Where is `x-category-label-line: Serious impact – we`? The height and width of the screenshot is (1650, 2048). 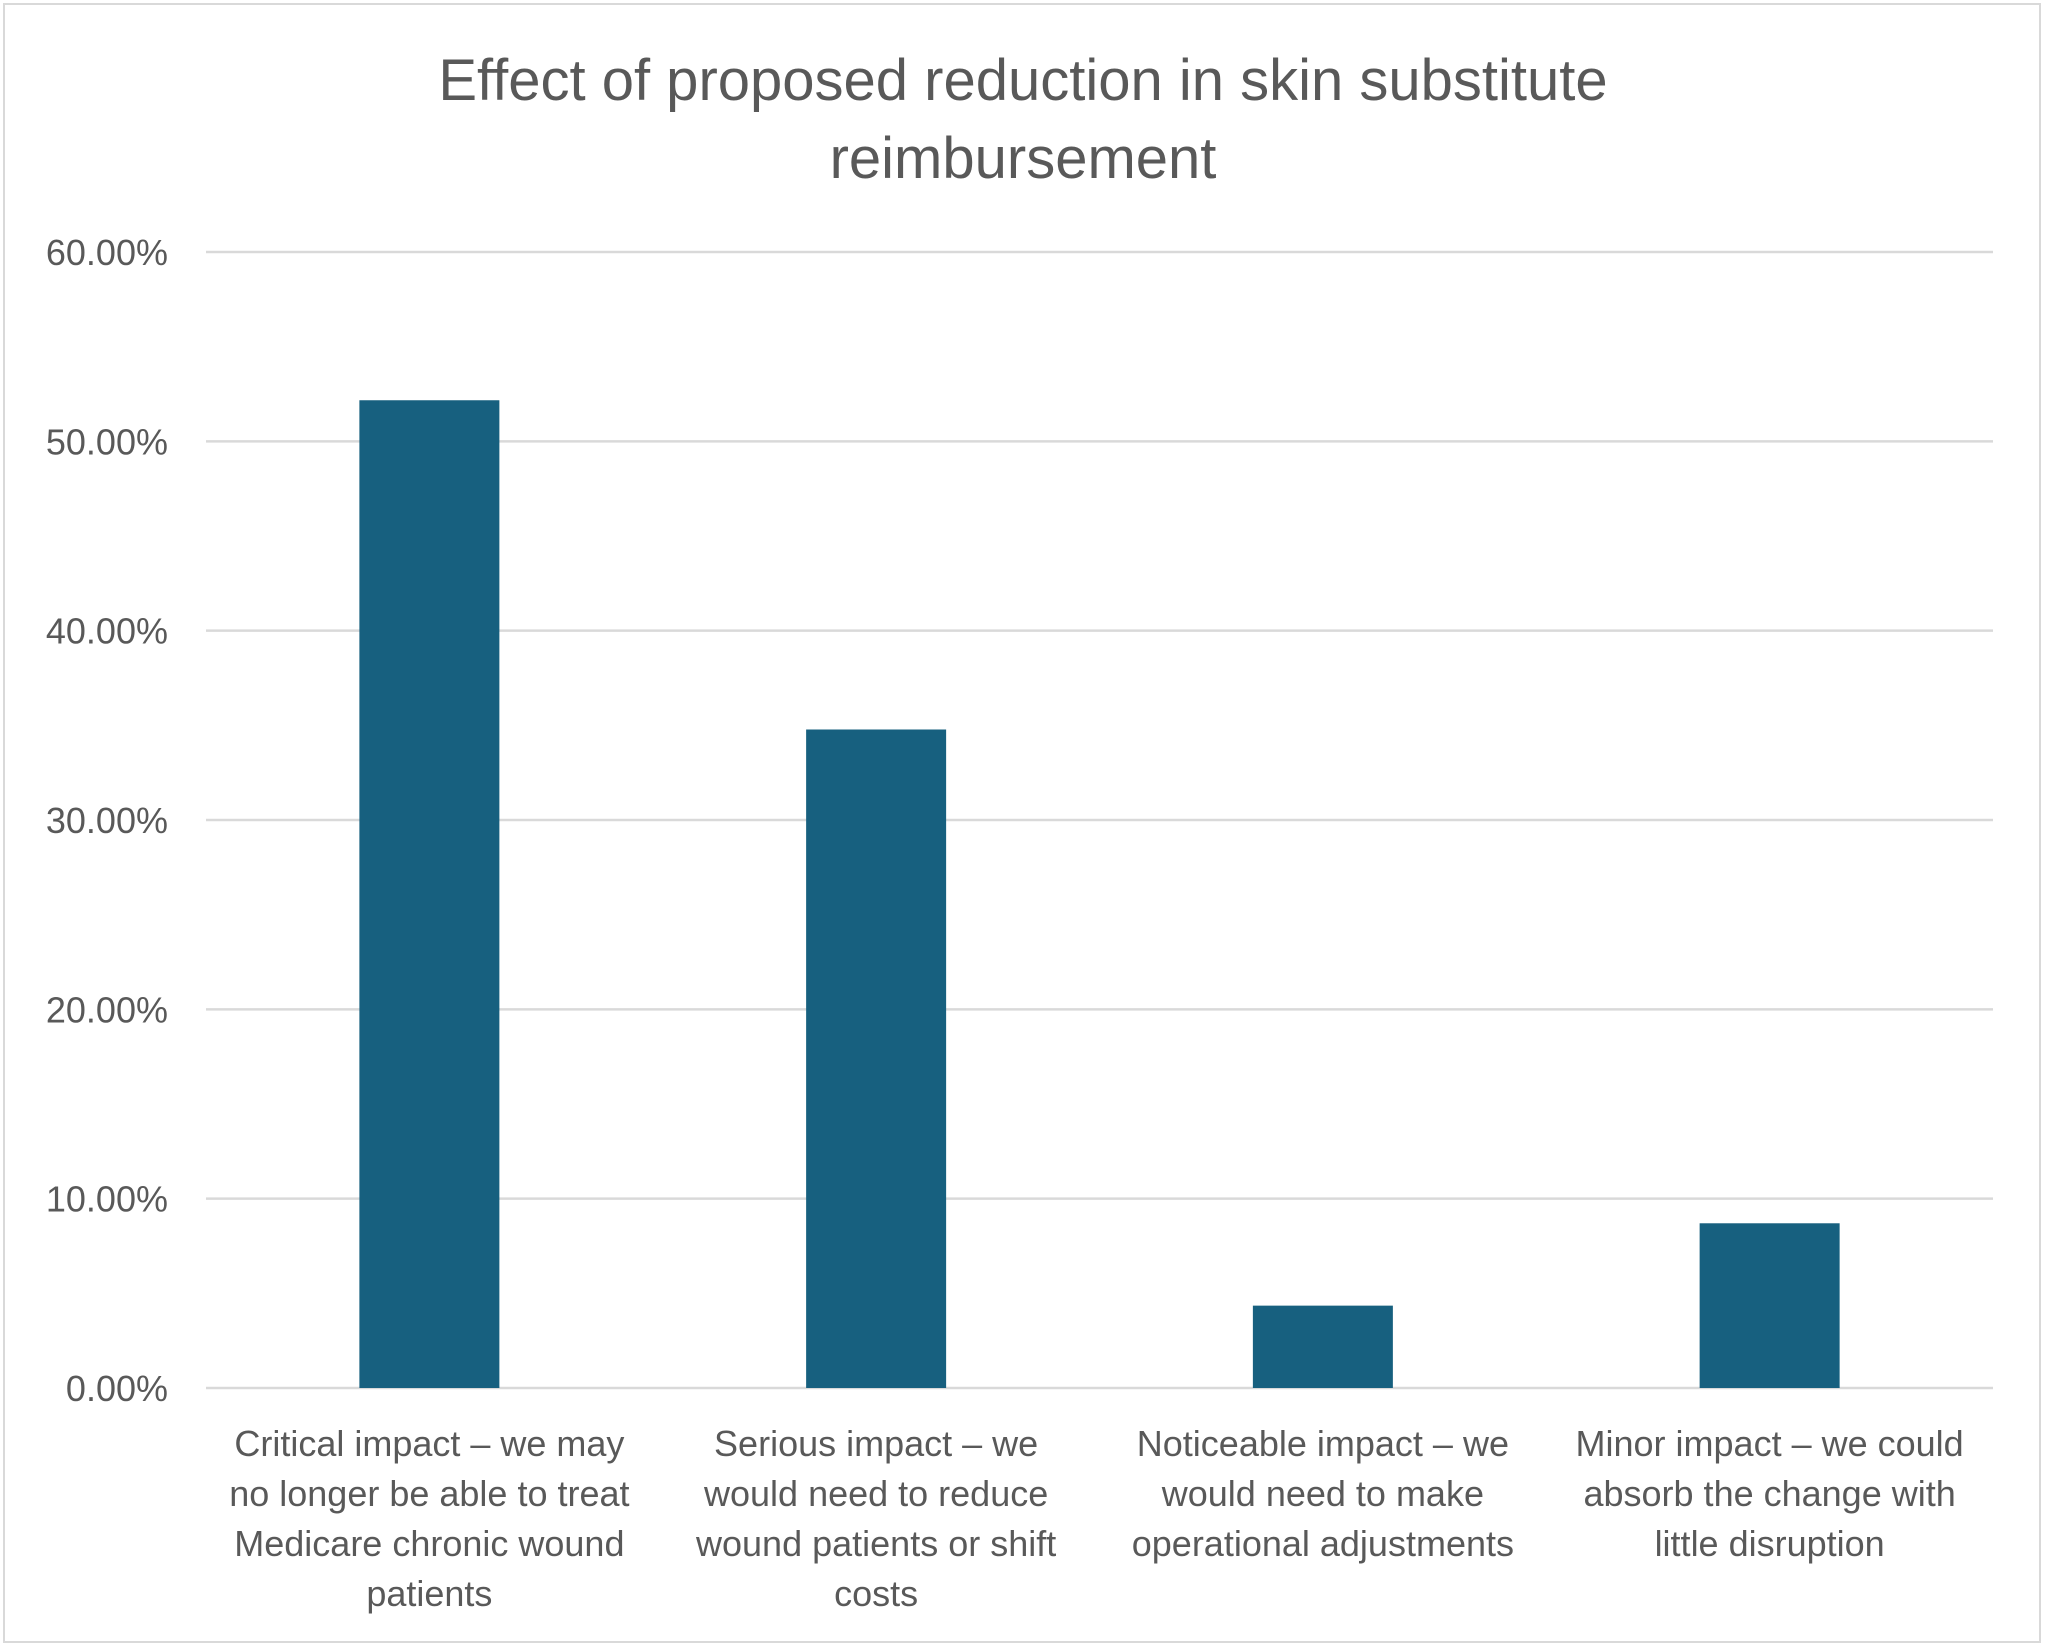
x-category-label-line: Serious impact – we is located at coordinates (876, 1443).